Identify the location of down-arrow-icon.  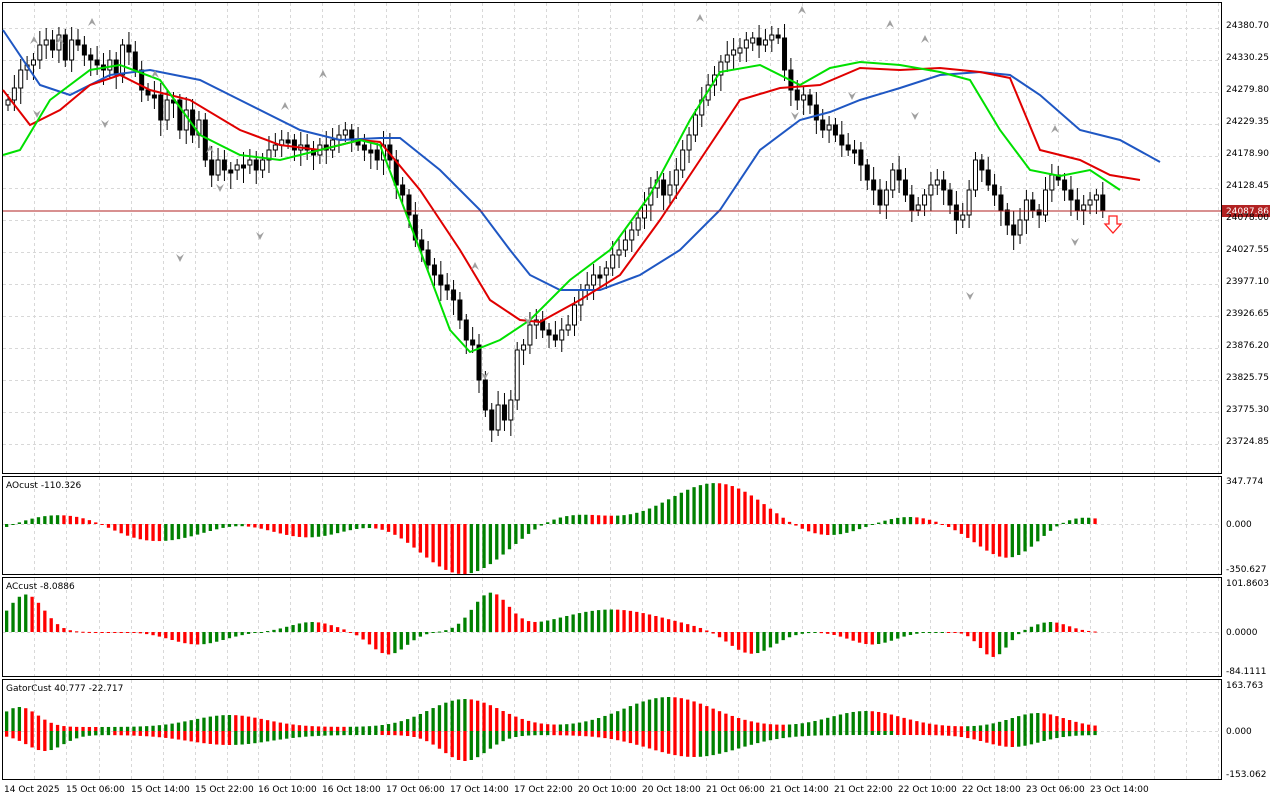
(1113, 224).